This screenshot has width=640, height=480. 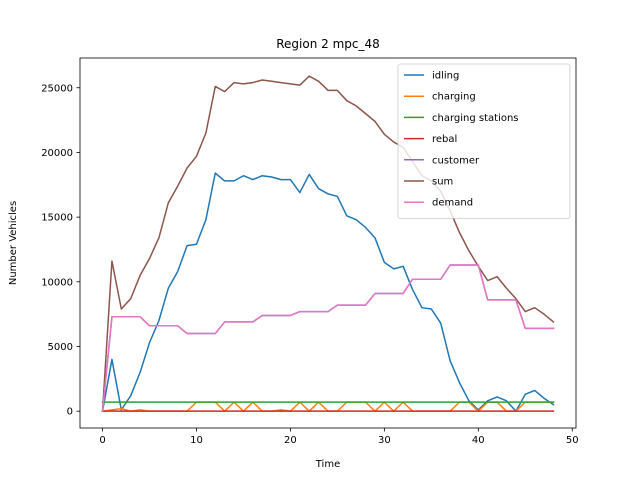 I want to click on y-axis-label: Number Vehicles, so click(x=13, y=243).